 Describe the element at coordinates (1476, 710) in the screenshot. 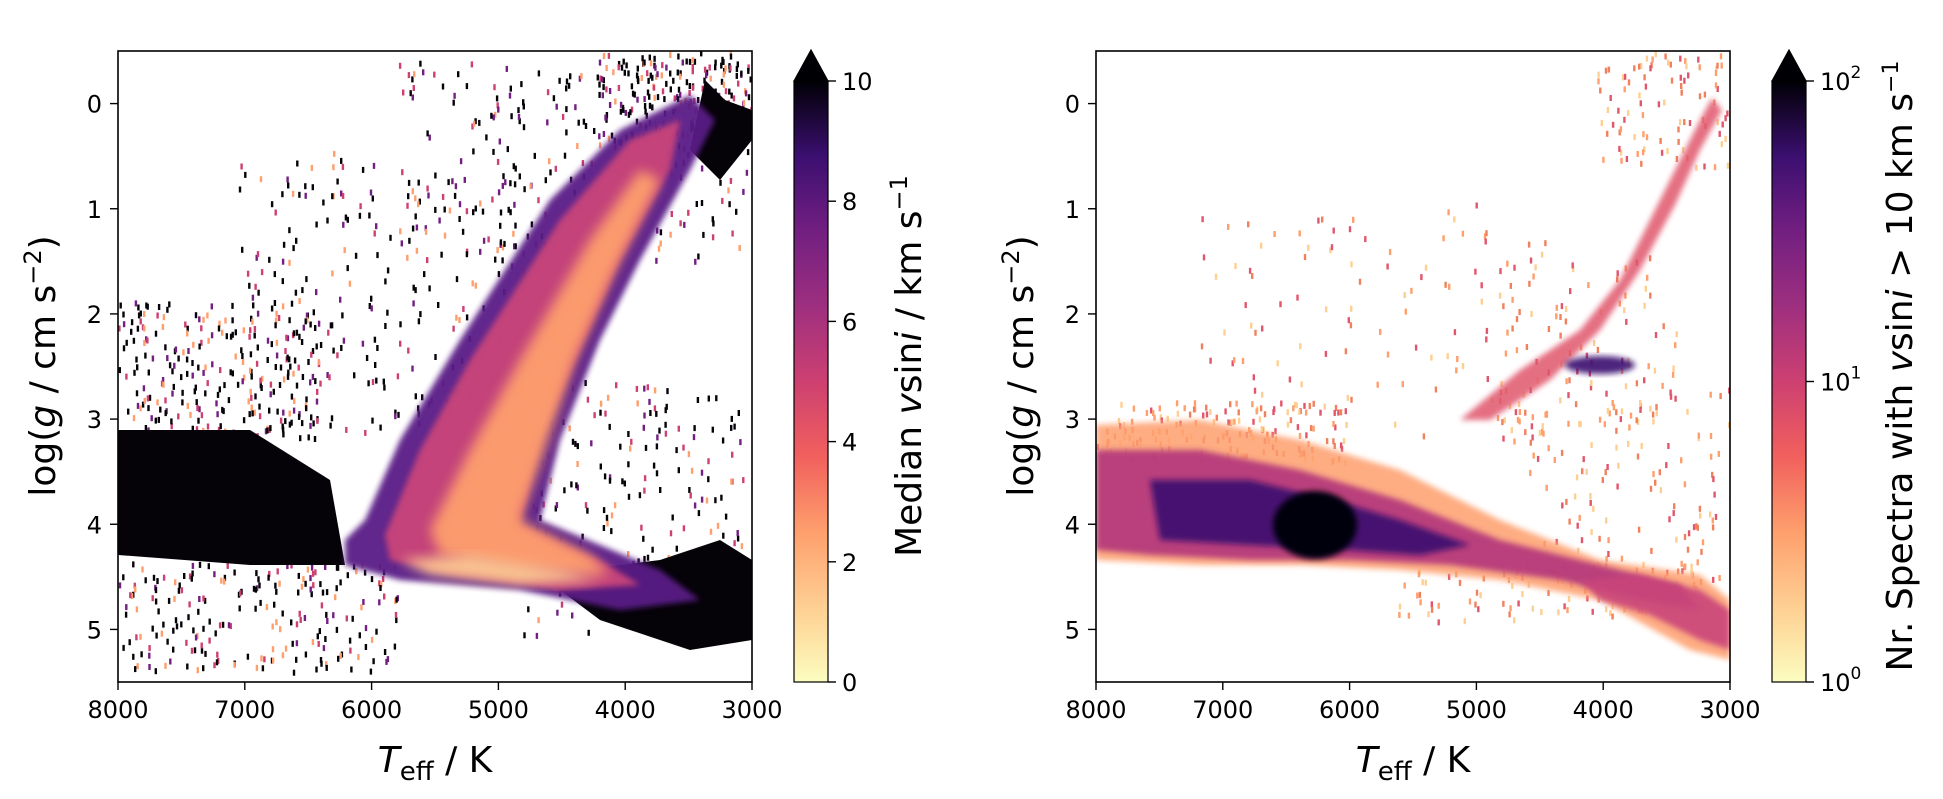

I see `right-x-tick-label: 5000` at that location.